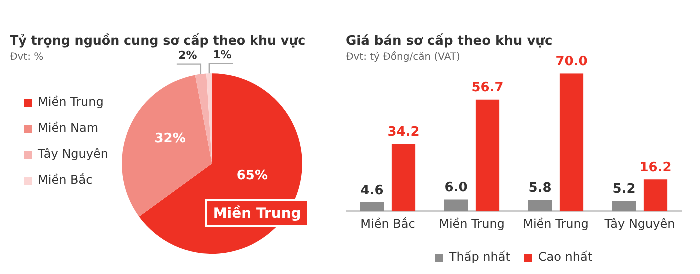  Describe the element at coordinates (27, 58) in the screenshot. I see `chart-subtitle: Đvt: %` at that location.